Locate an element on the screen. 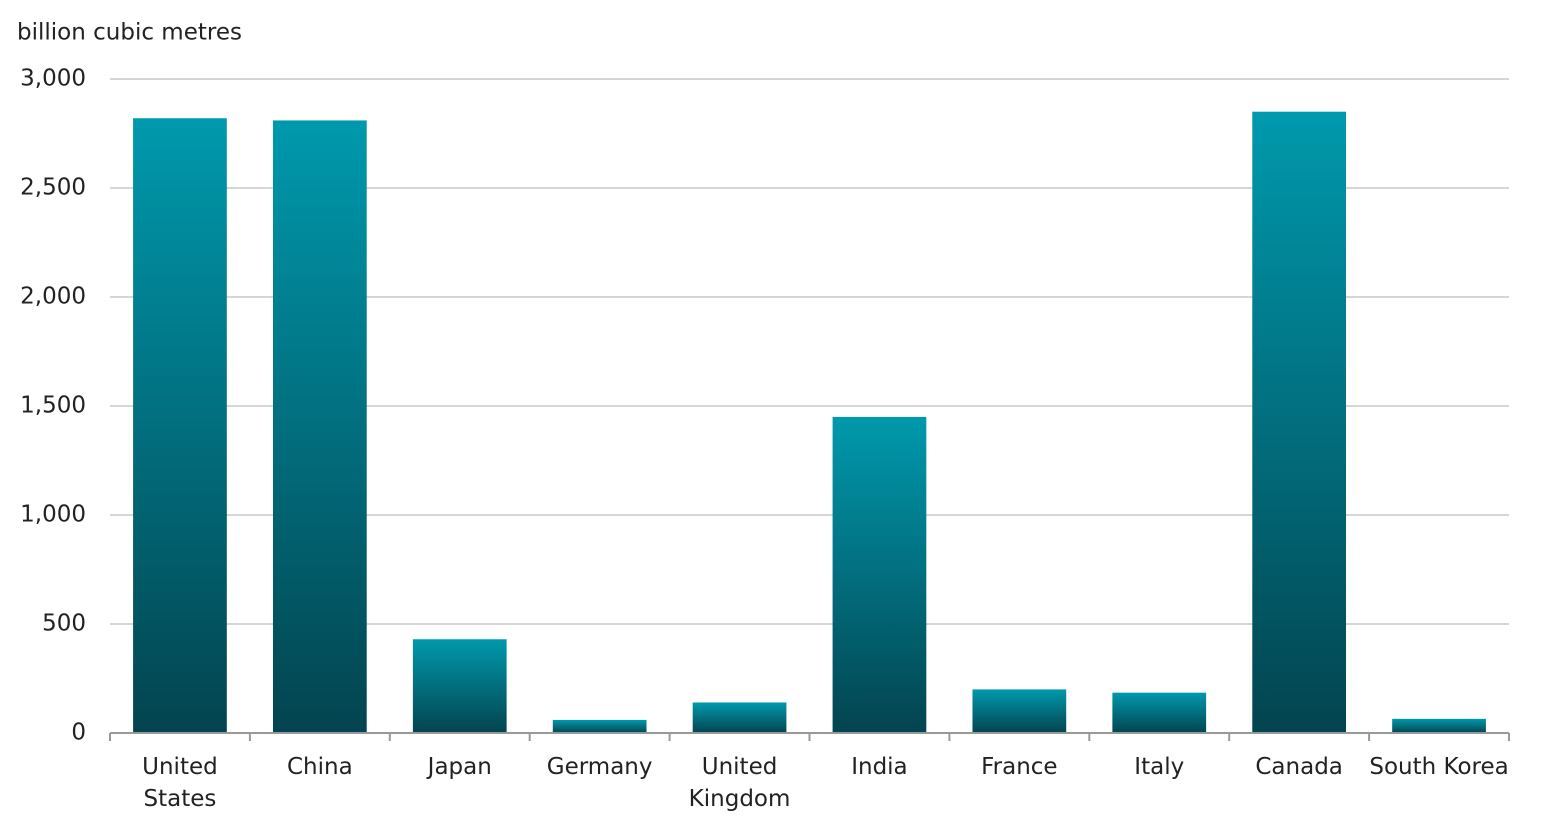 The image size is (1542, 833). axis-unit-title: billion cubic metres is located at coordinates (129, 33).